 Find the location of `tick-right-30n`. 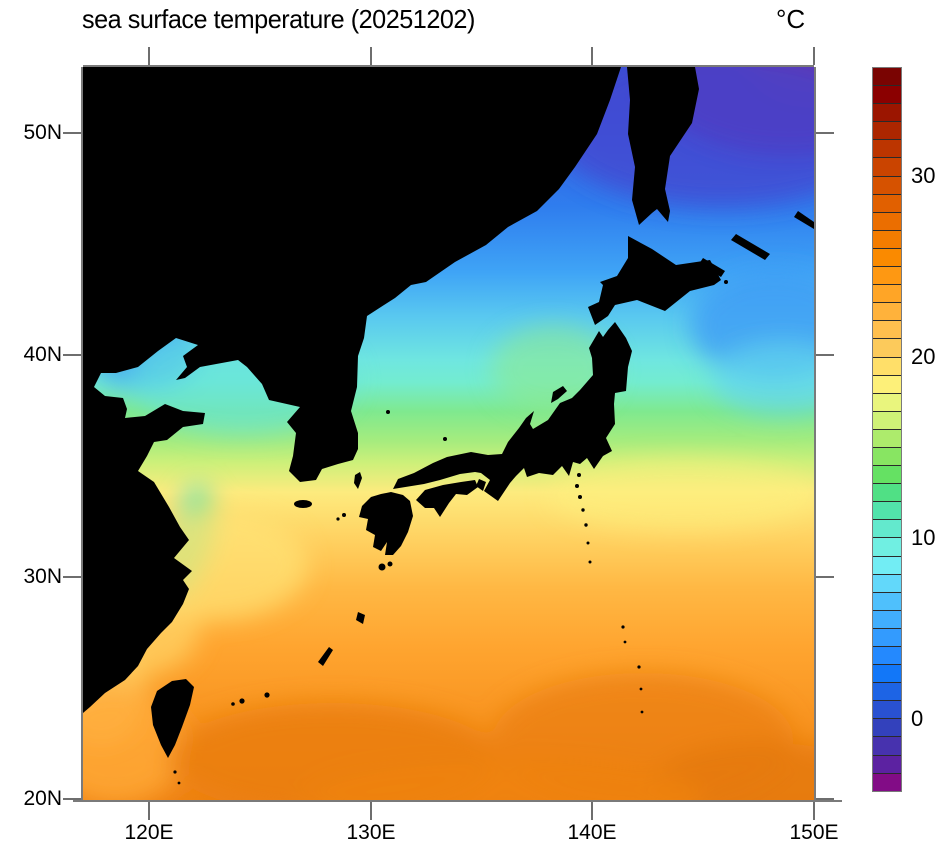

tick-right-30n is located at coordinates (825, 577).